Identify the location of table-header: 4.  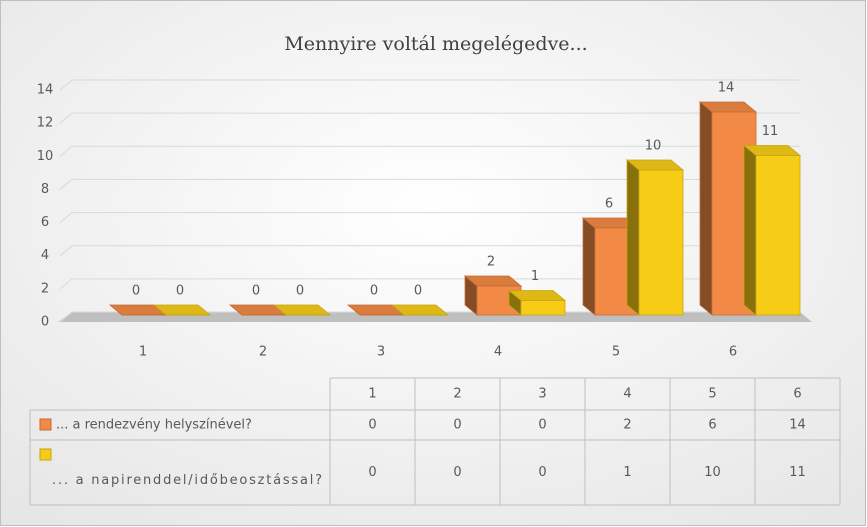
(627, 394).